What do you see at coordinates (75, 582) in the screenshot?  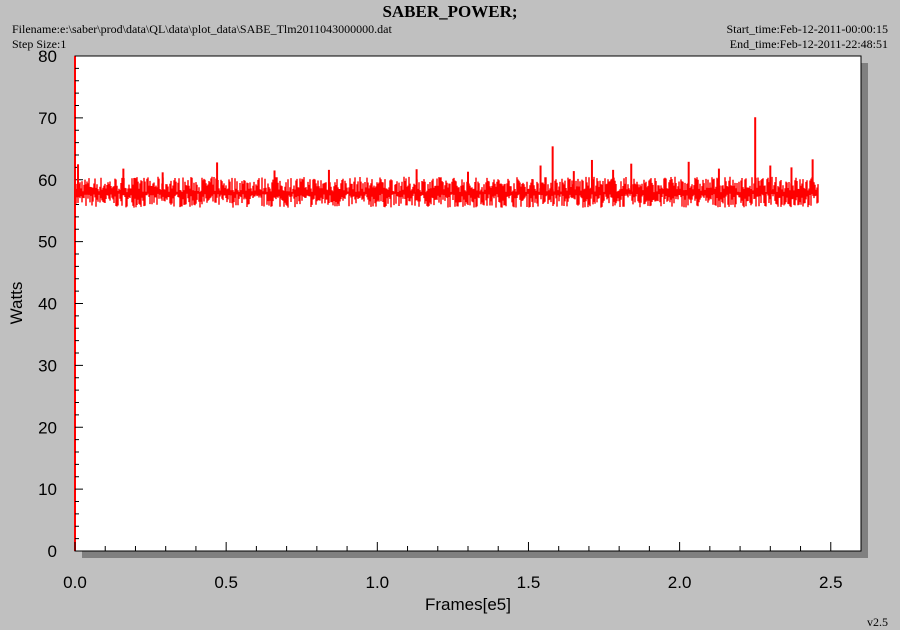 I see `x-tick-label: 0.0` at bounding box center [75, 582].